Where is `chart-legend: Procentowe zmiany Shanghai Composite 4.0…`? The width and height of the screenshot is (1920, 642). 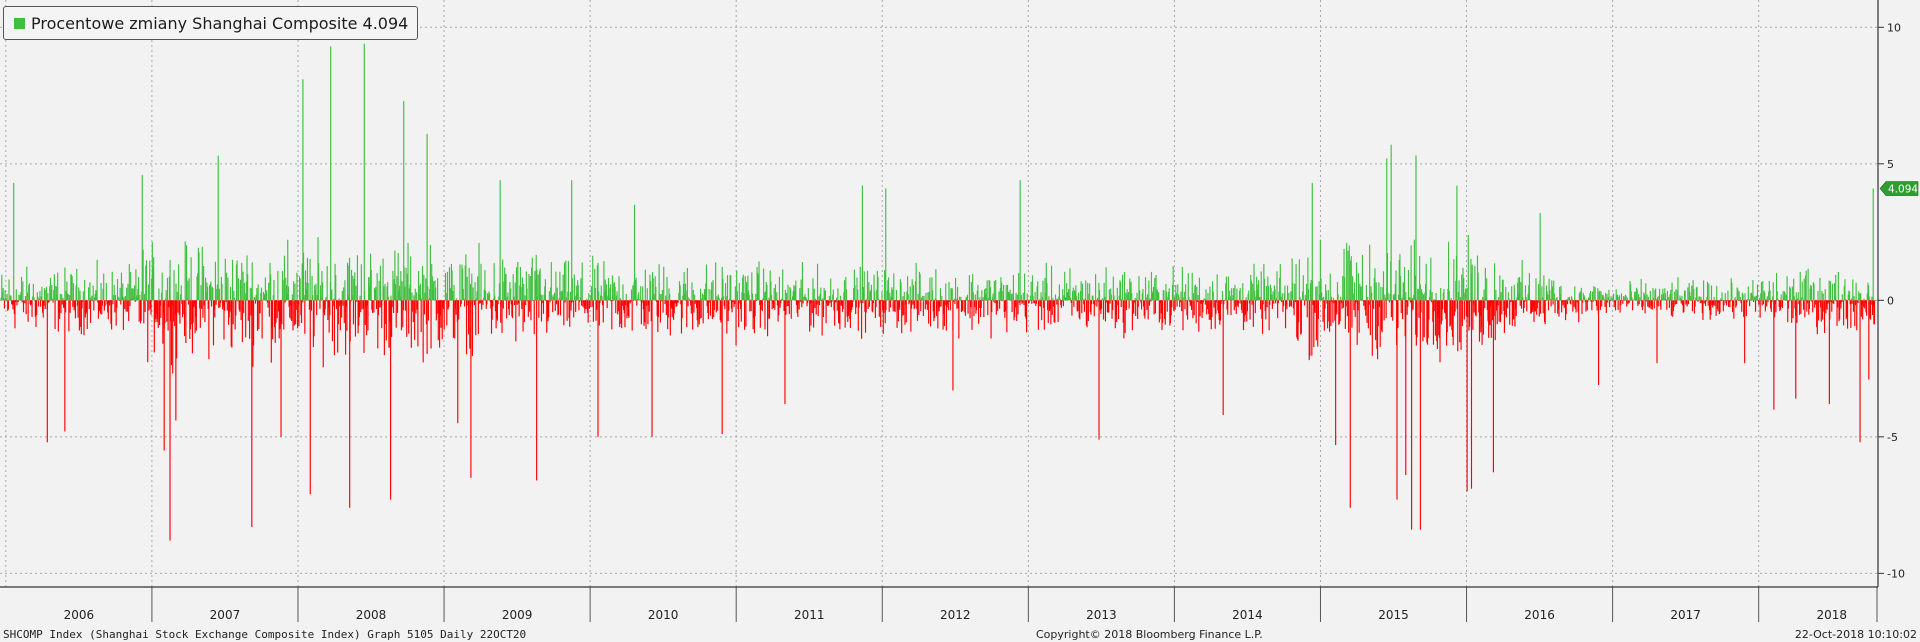 chart-legend: Procentowe zmiany Shanghai Composite 4.0… is located at coordinates (211, 23).